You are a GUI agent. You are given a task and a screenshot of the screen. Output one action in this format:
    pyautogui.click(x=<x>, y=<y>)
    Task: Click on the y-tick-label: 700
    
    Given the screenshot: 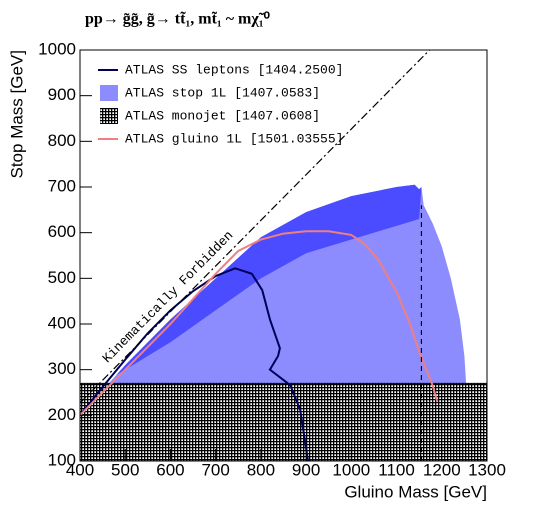 What is the action you would take?
    pyautogui.click(x=62, y=185)
    